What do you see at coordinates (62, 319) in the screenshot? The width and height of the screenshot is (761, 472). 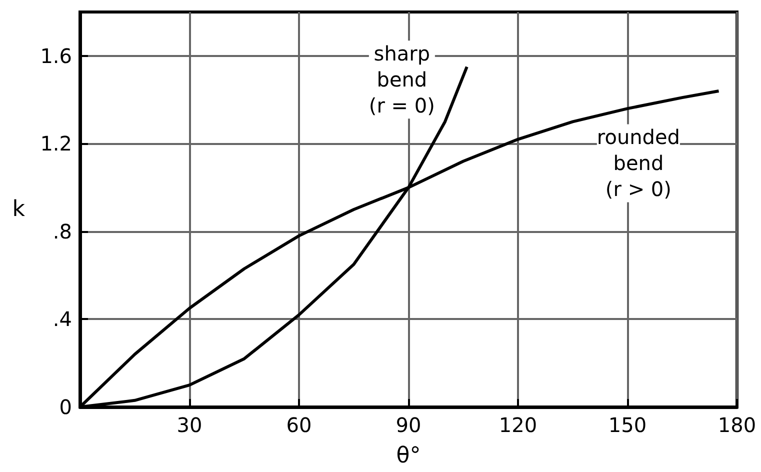 I see `y-tick-label: .4` at bounding box center [62, 319].